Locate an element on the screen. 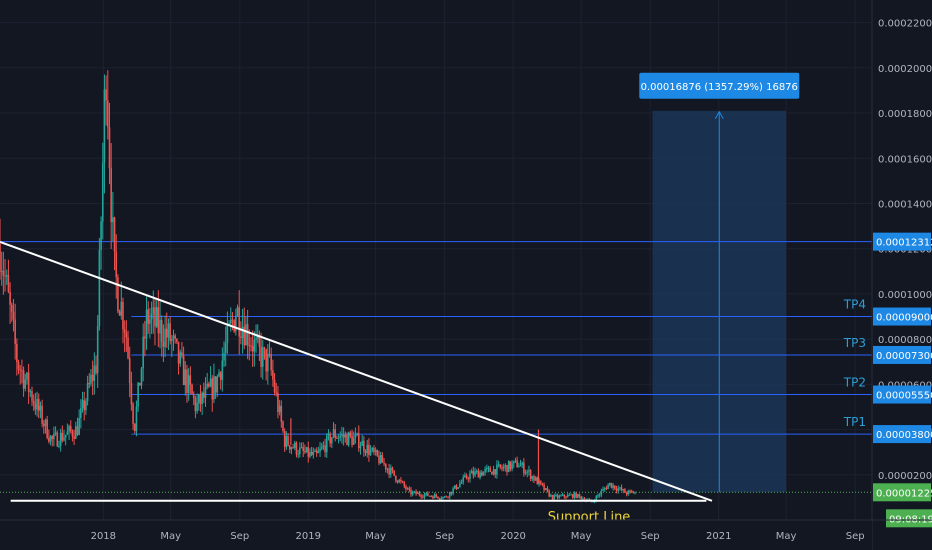  level-12312-badge is located at coordinates (902, 241).